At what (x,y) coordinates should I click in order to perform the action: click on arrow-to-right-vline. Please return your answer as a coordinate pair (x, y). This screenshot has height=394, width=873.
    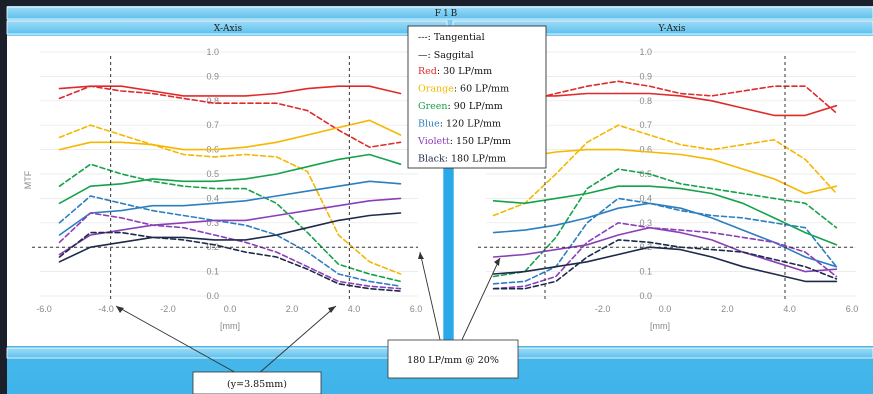
    Looking at the image, I should click on (297, 340).